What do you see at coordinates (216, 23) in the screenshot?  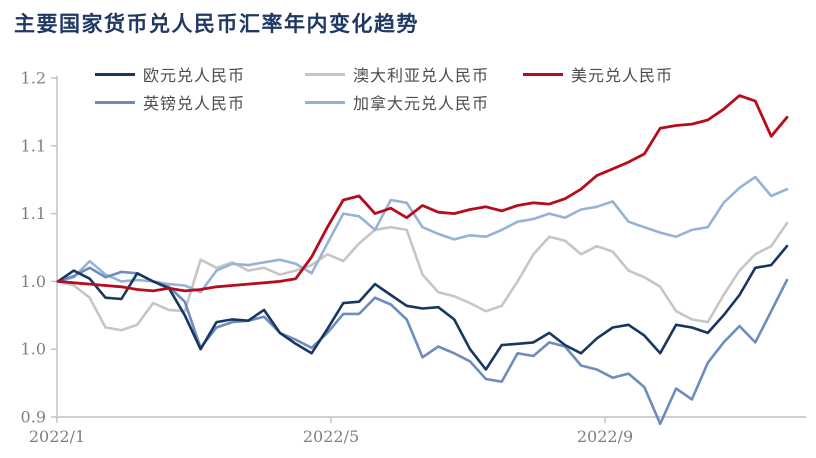 I see `page-title: 主要国家货币兑人民币汇率年内变化趋势` at bounding box center [216, 23].